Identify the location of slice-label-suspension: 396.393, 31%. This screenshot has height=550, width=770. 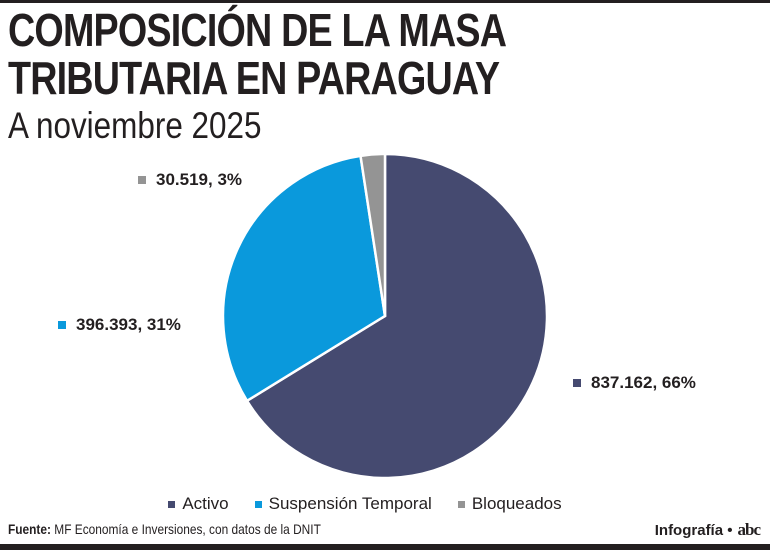
(119, 325).